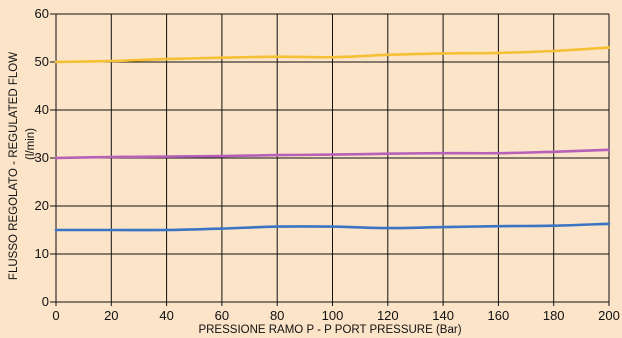  What do you see at coordinates (42, 61) in the screenshot?
I see `y-tick-label-50: 50` at bounding box center [42, 61].